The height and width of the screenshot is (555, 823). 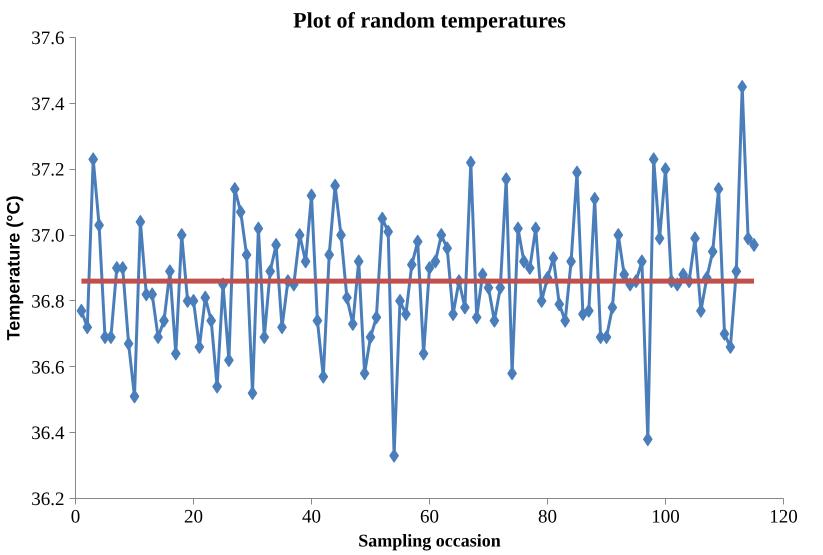 I want to click on y-tick-label: 37.2, so click(x=47, y=170).